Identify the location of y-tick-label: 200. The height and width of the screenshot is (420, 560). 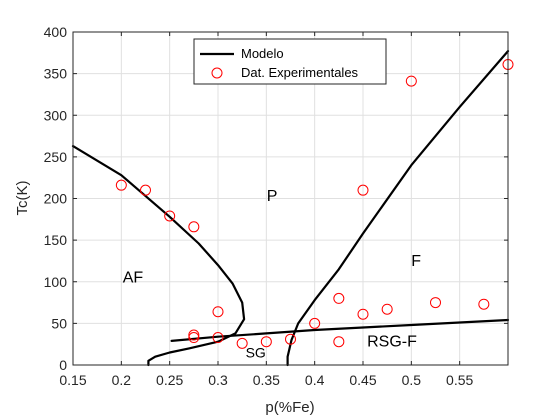
(56, 199).